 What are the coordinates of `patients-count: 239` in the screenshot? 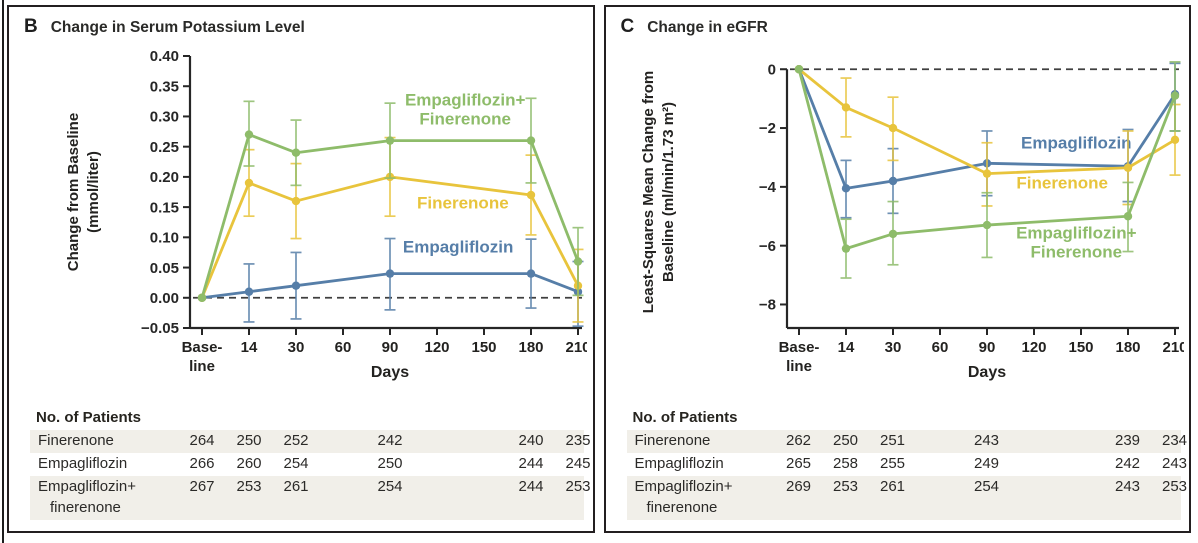 It's located at (1127, 440).